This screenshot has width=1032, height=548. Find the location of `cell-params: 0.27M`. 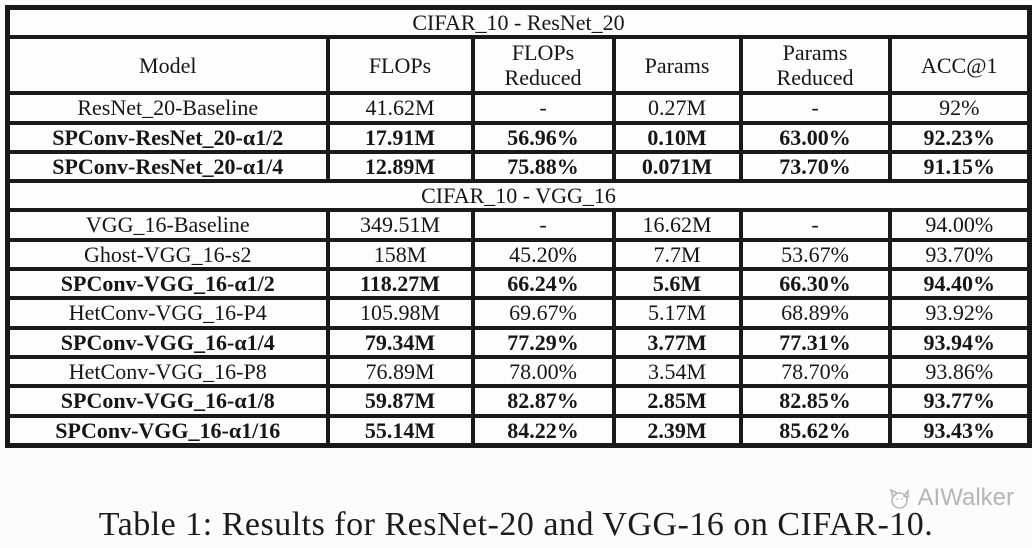

cell-params: 0.27M is located at coordinates (677, 108).